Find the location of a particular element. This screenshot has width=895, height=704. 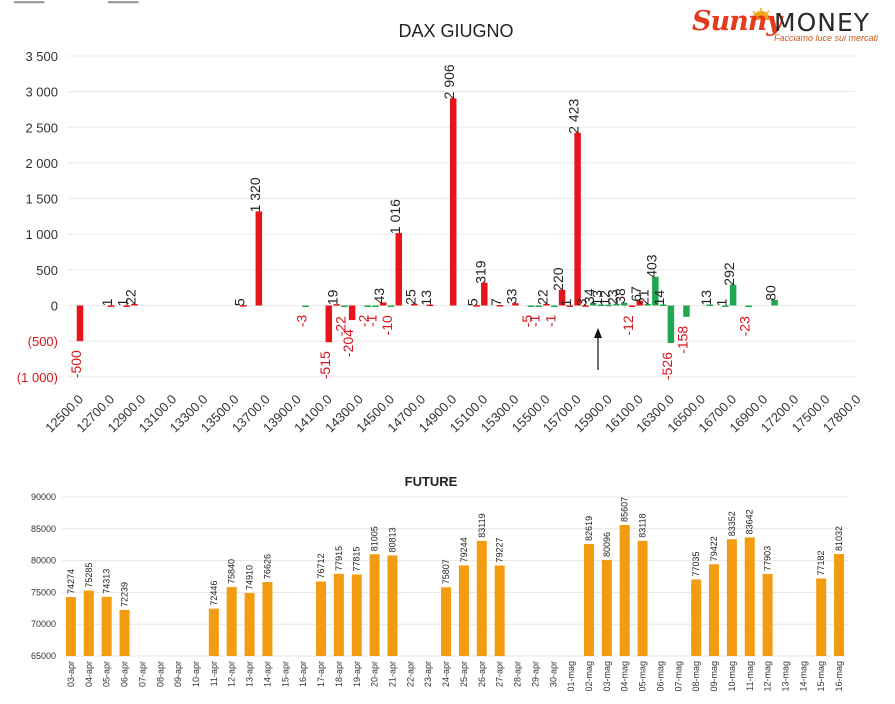

x-tick-label: 21-apr is located at coordinates (392, 674).